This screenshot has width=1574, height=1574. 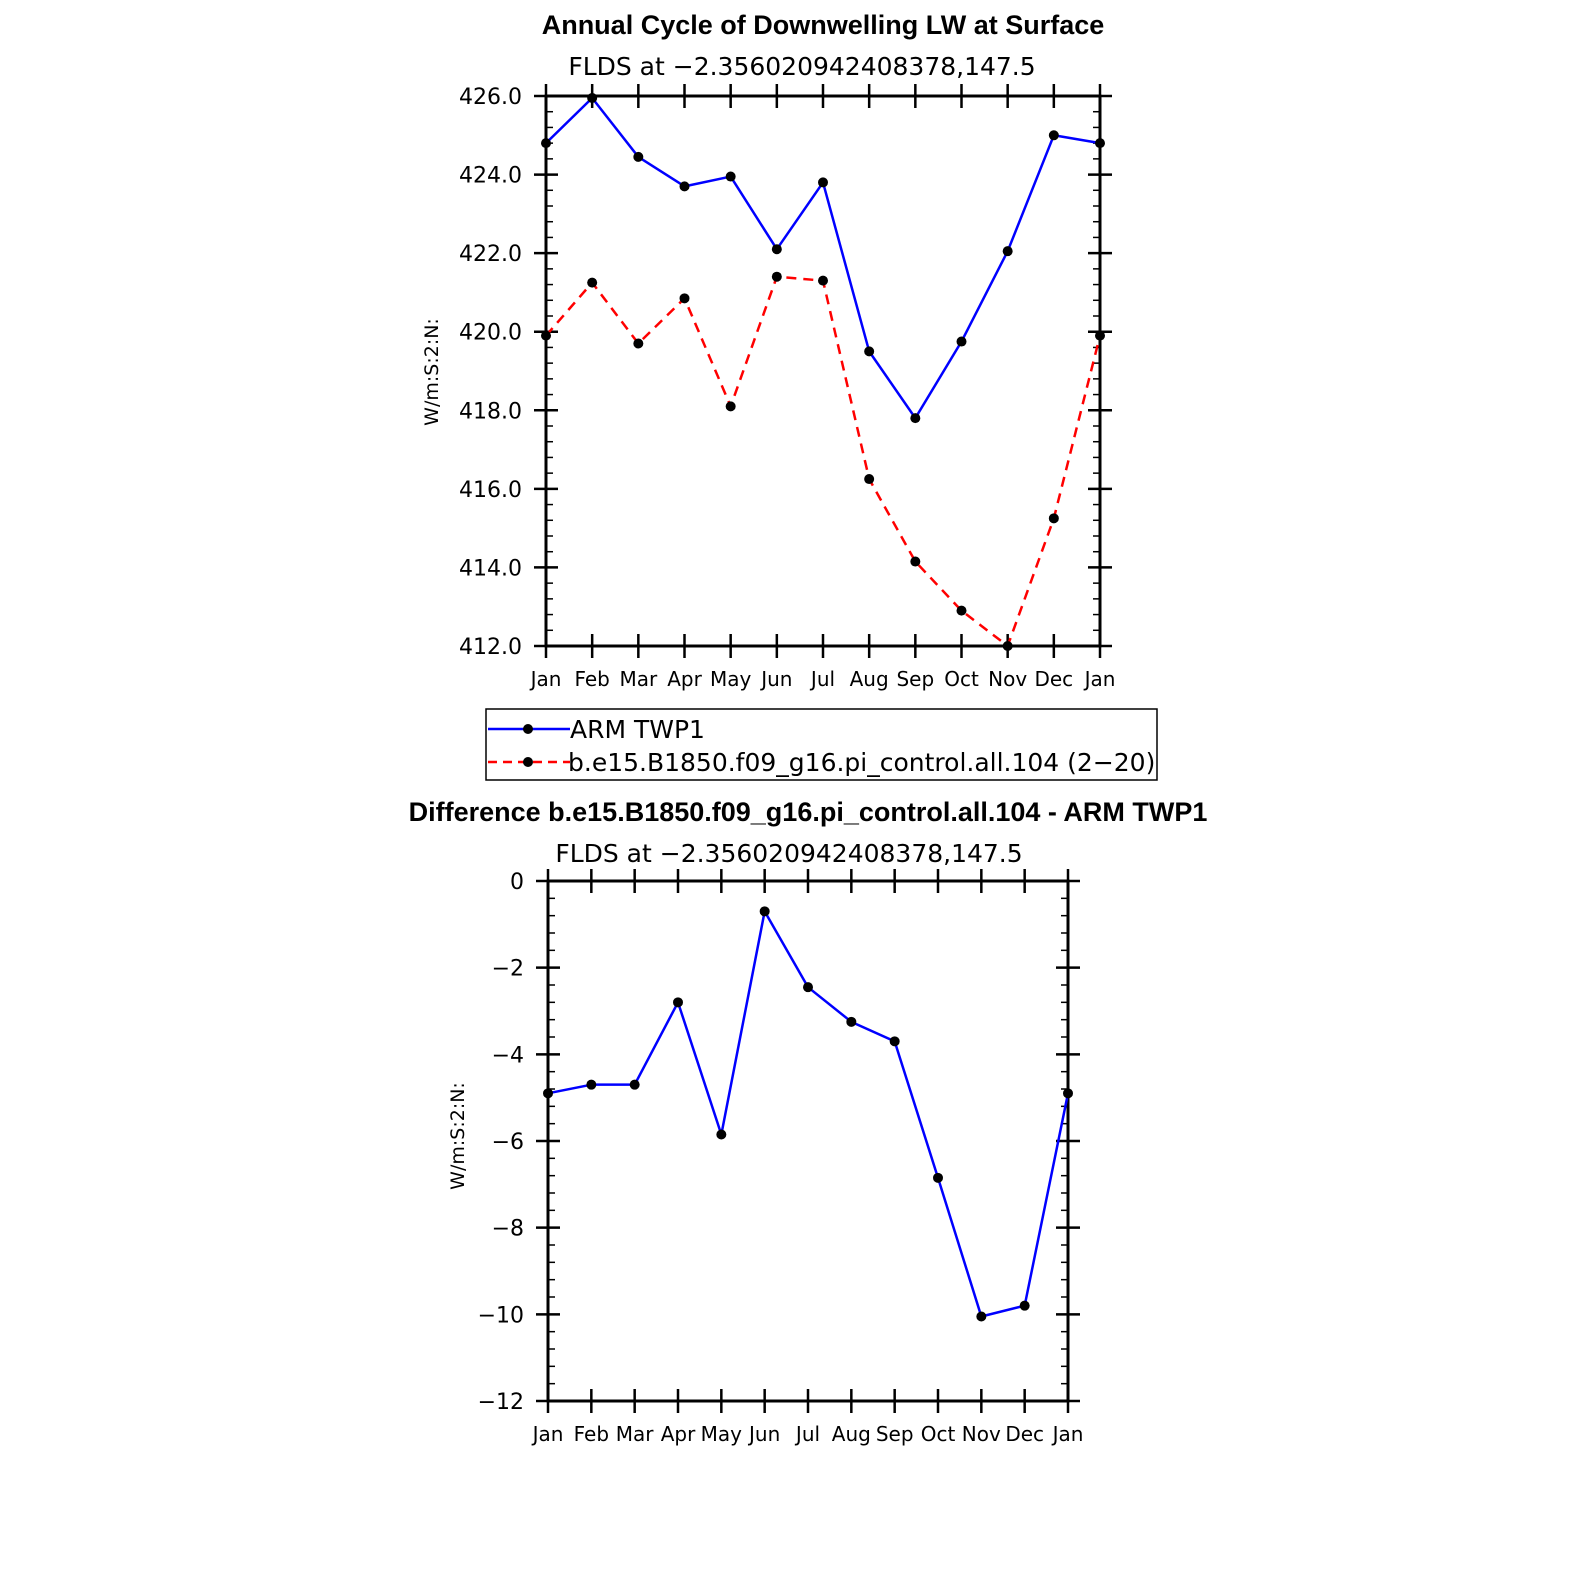 I want to click on y-tick-label: −2, so click(x=508, y=969).